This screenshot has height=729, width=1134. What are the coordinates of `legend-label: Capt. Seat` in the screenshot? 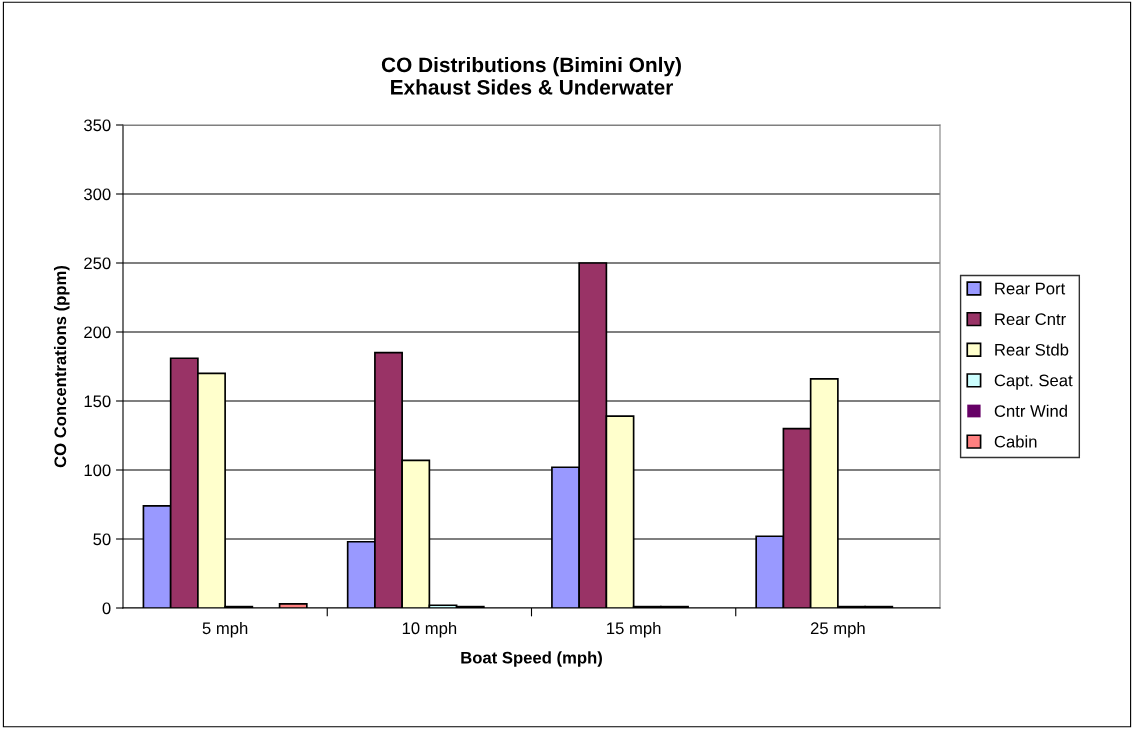 It's located at (1033, 382).